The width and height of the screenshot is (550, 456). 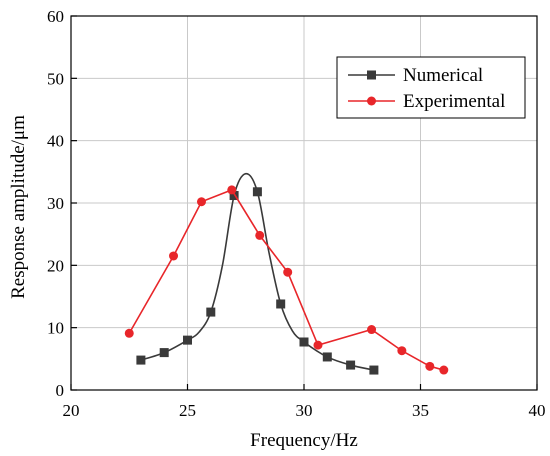 I want to click on x-tick-label: 30, so click(x=304, y=410).